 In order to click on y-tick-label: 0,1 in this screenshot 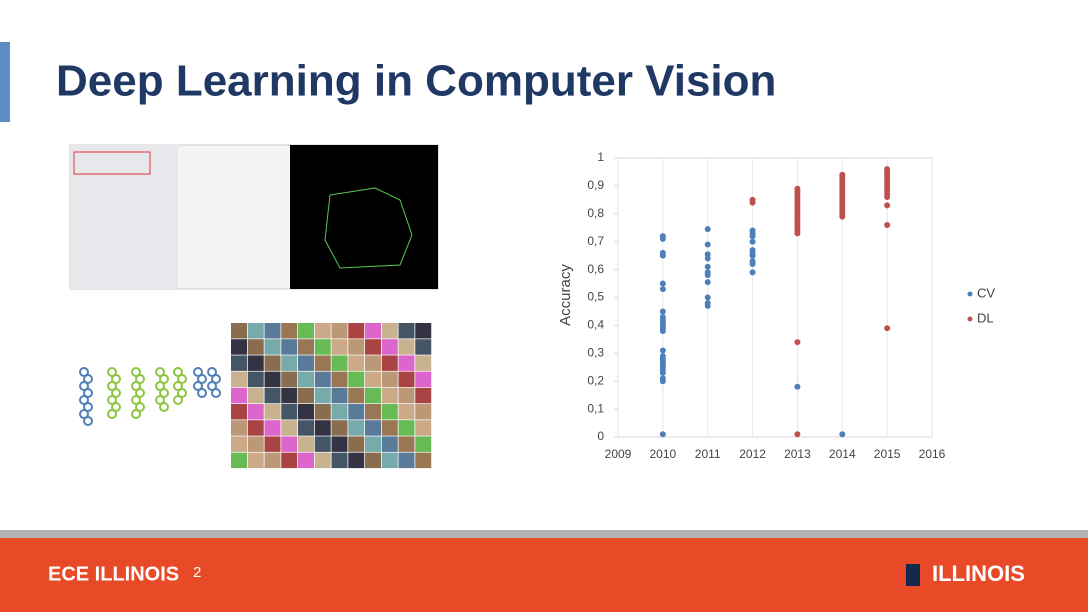, I will do `click(595, 408)`.